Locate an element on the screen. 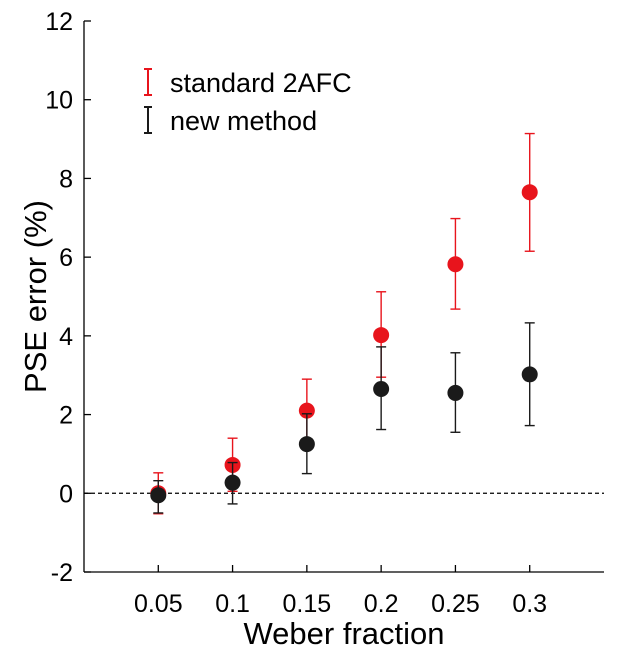  x-tick-label: 0.1 is located at coordinates (232, 604).